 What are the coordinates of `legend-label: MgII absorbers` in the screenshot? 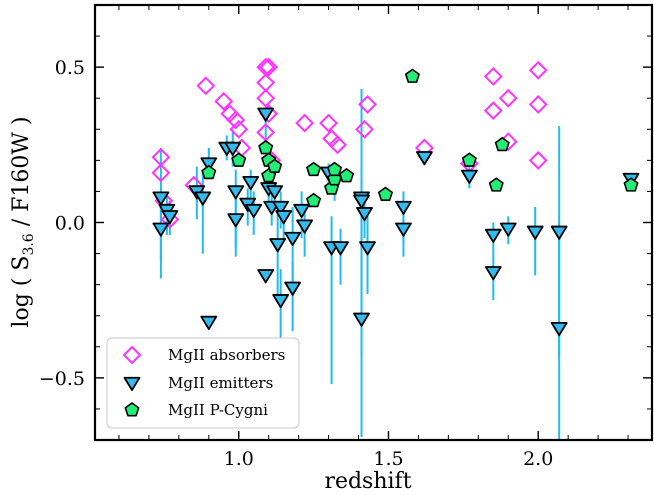 It's located at (226, 355).